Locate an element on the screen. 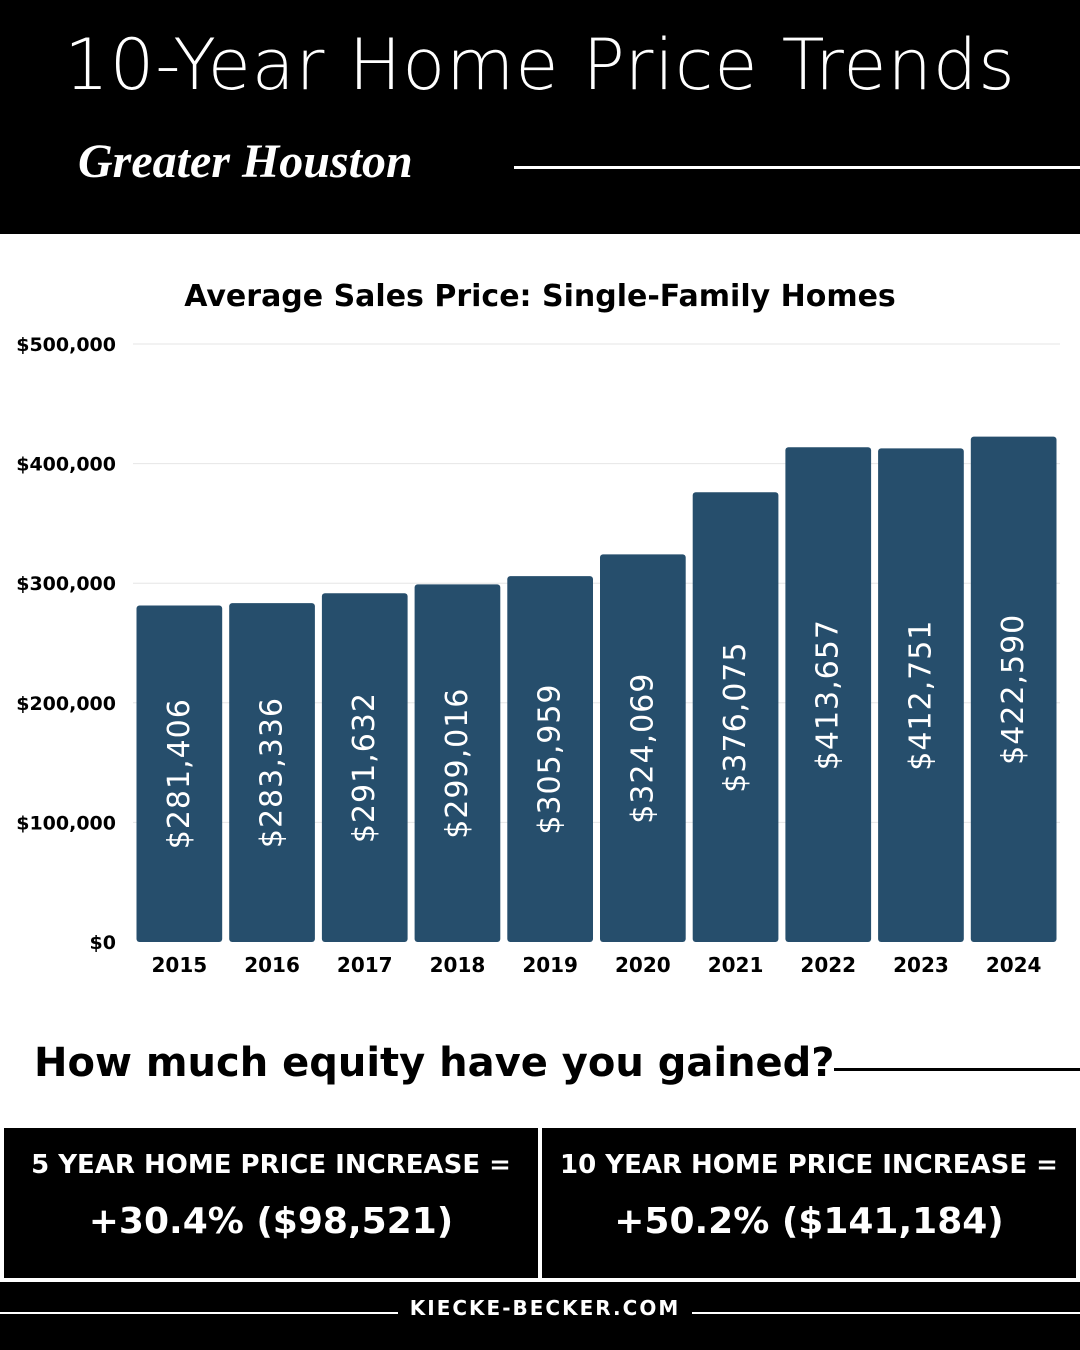 The image size is (1080, 1350). y-tick-label: $300,000 is located at coordinates (66, 584).